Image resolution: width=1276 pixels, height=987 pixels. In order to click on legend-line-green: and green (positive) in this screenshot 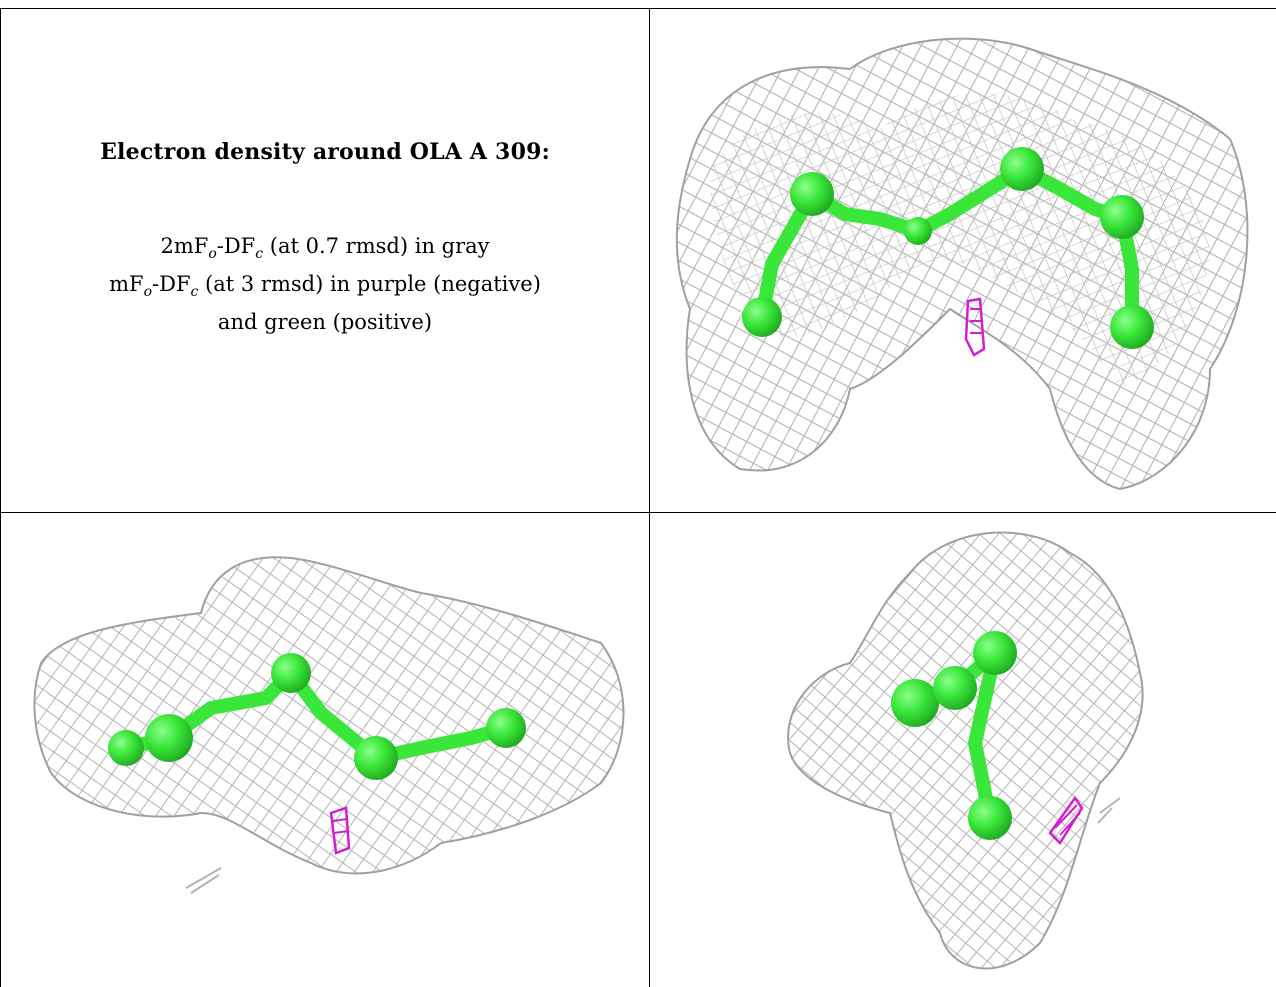, I will do `click(325, 322)`.